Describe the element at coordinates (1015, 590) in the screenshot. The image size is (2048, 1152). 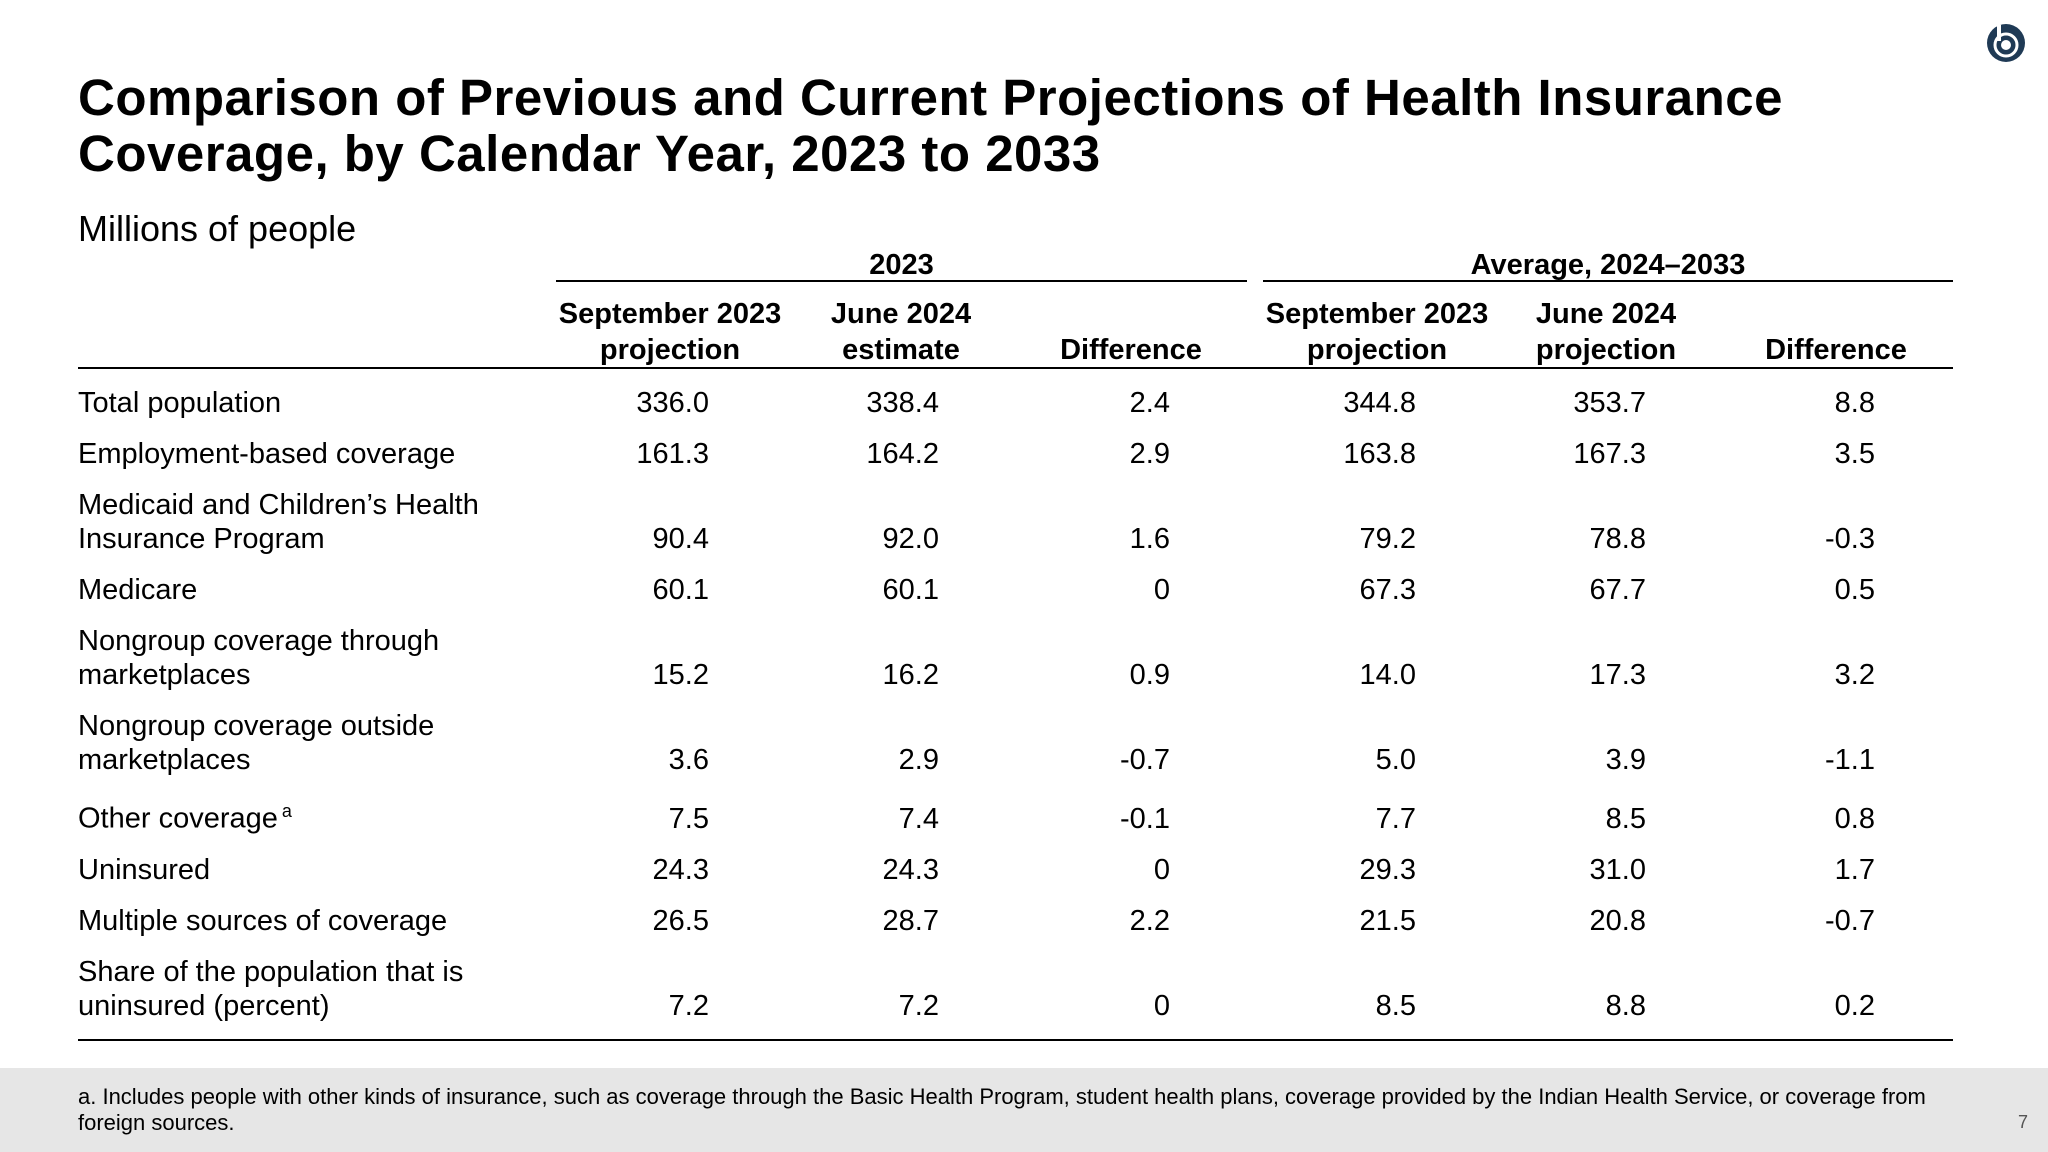
I see `table-row: Medicare 60.1 60.1 0 67.3 67.7 0.5` at that location.